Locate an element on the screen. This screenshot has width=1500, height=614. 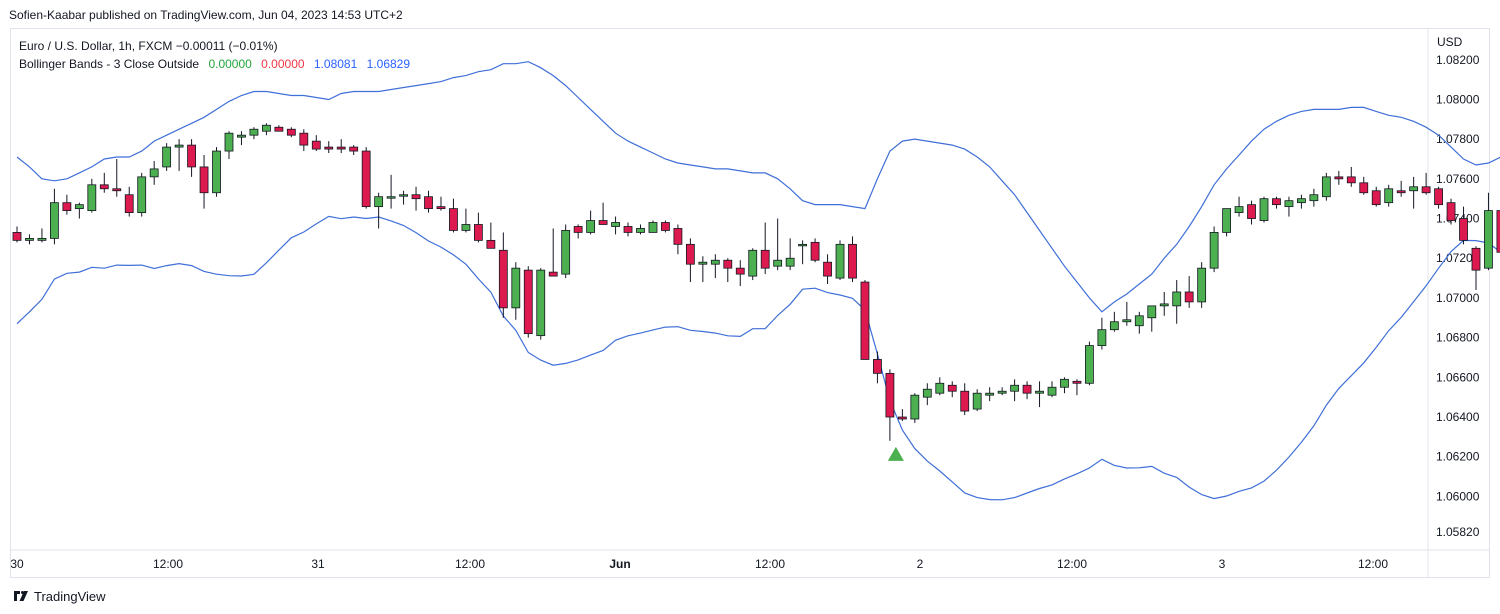
x-tick-label: 30 is located at coordinates (17, 564).